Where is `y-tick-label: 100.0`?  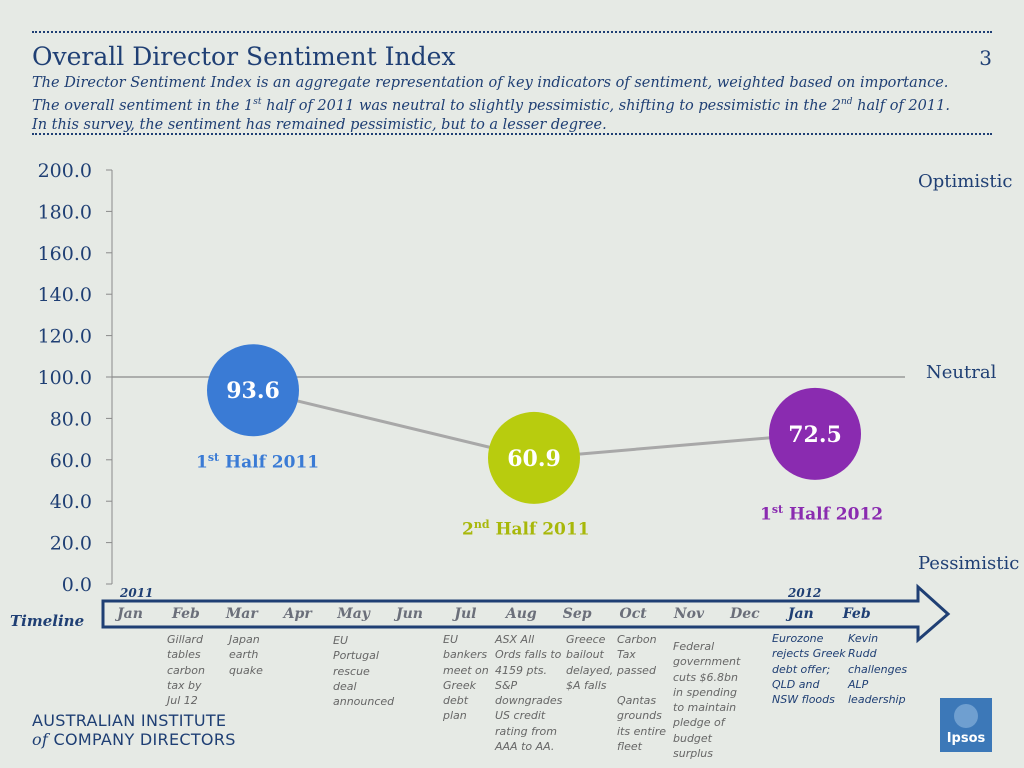 y-tick-label: 100.0 is located at coordinates (65, 378).